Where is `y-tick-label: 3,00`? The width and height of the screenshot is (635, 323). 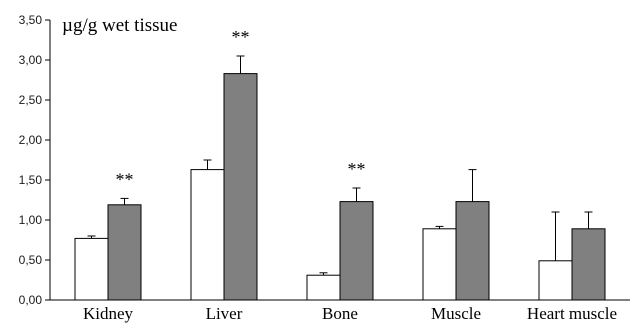
y-tick-label: 3,00 is located at coordinates (31, 60).